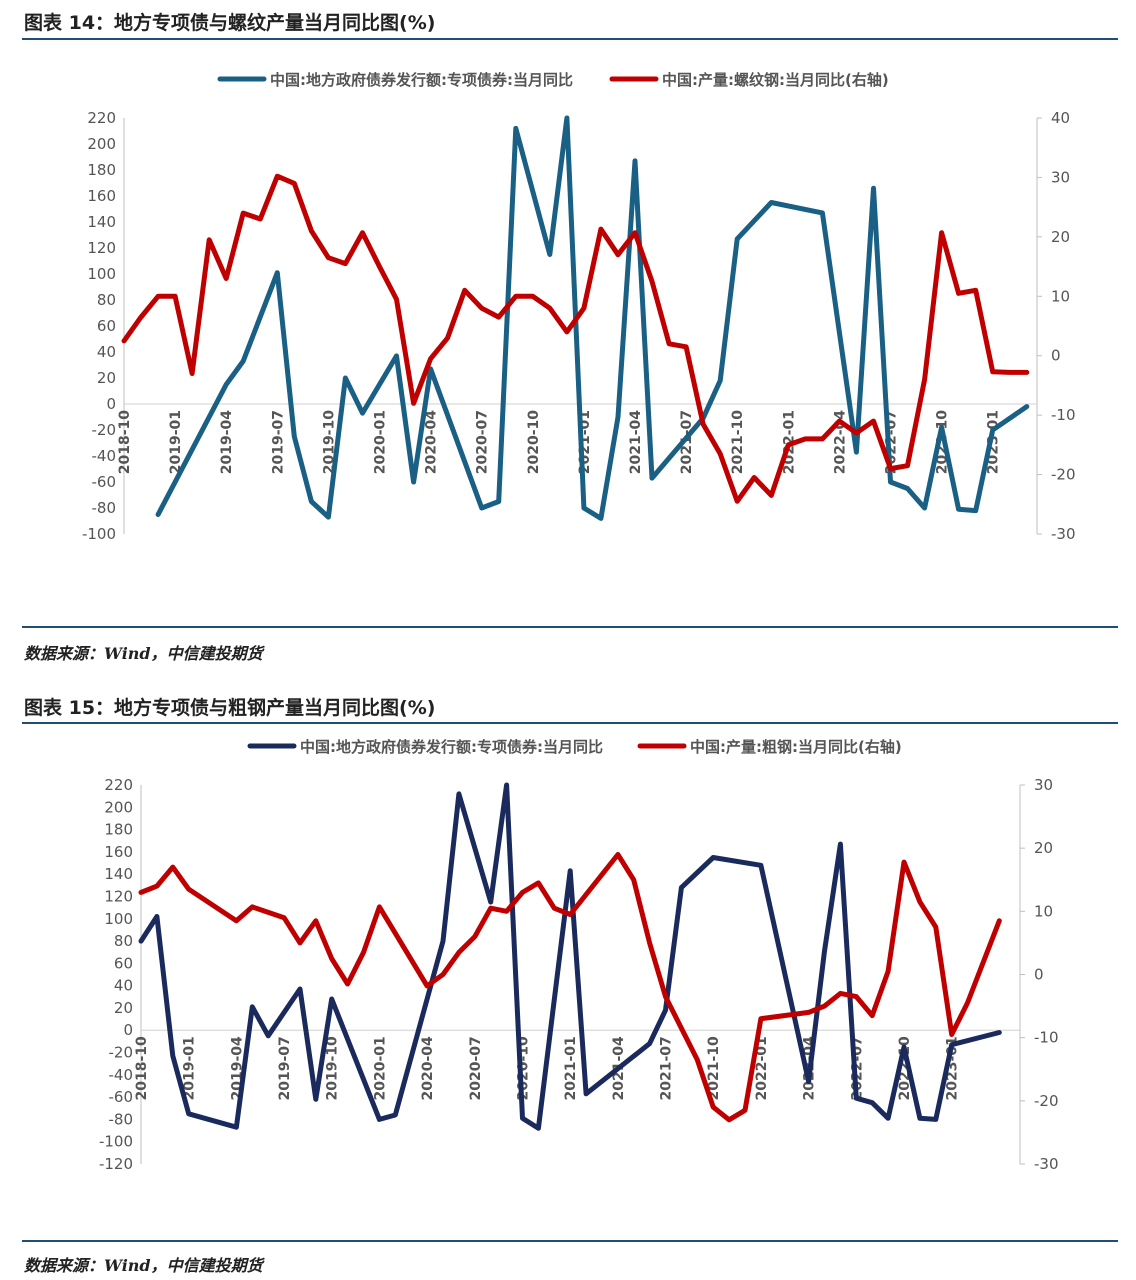  I want to click on x-tick-label: 2020-10, so click(534, 442).